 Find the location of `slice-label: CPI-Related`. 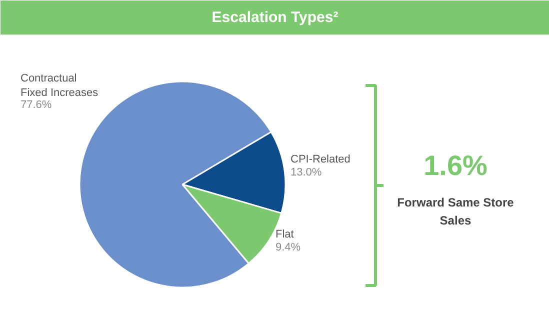

slice-label: CPI-Related is located at coordinates (320, 160).